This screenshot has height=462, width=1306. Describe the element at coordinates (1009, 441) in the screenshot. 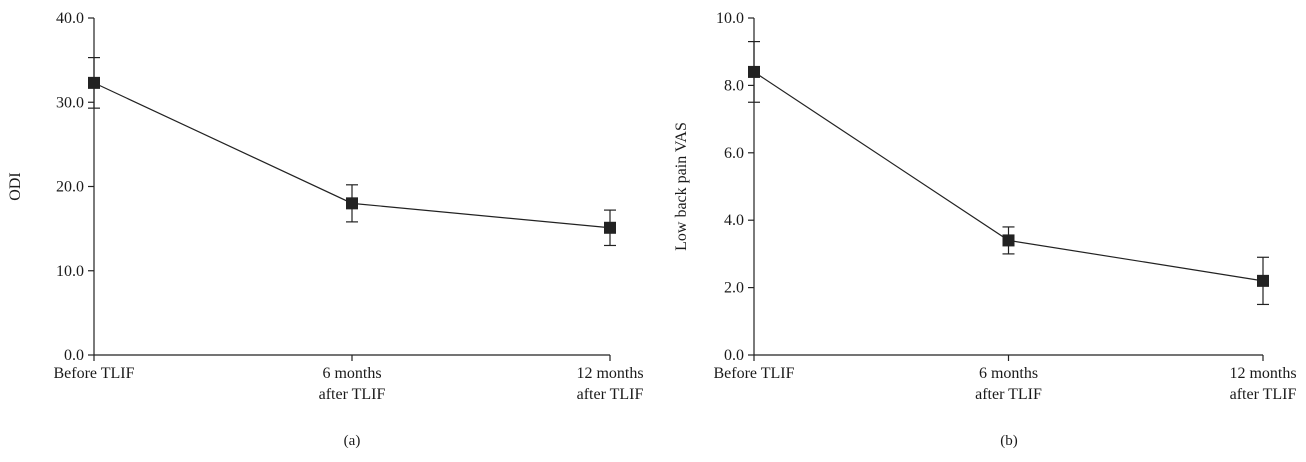

I see `panel-label: (b)` at that location.